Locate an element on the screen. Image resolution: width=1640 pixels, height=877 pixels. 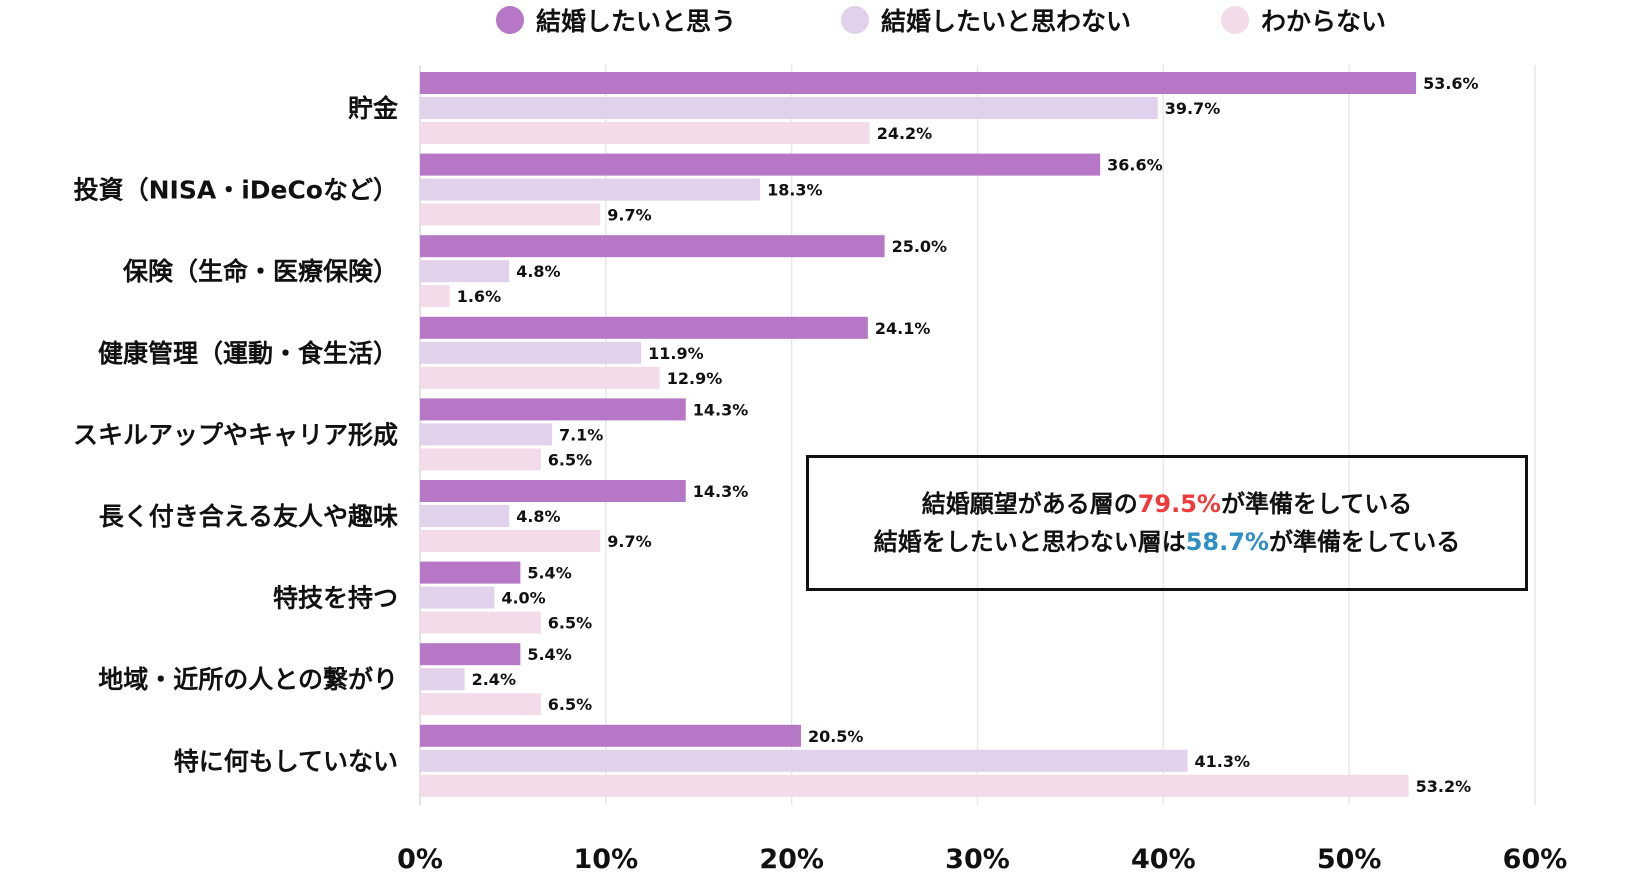
data-label: 4.0% is located at coordinates (523, 598).